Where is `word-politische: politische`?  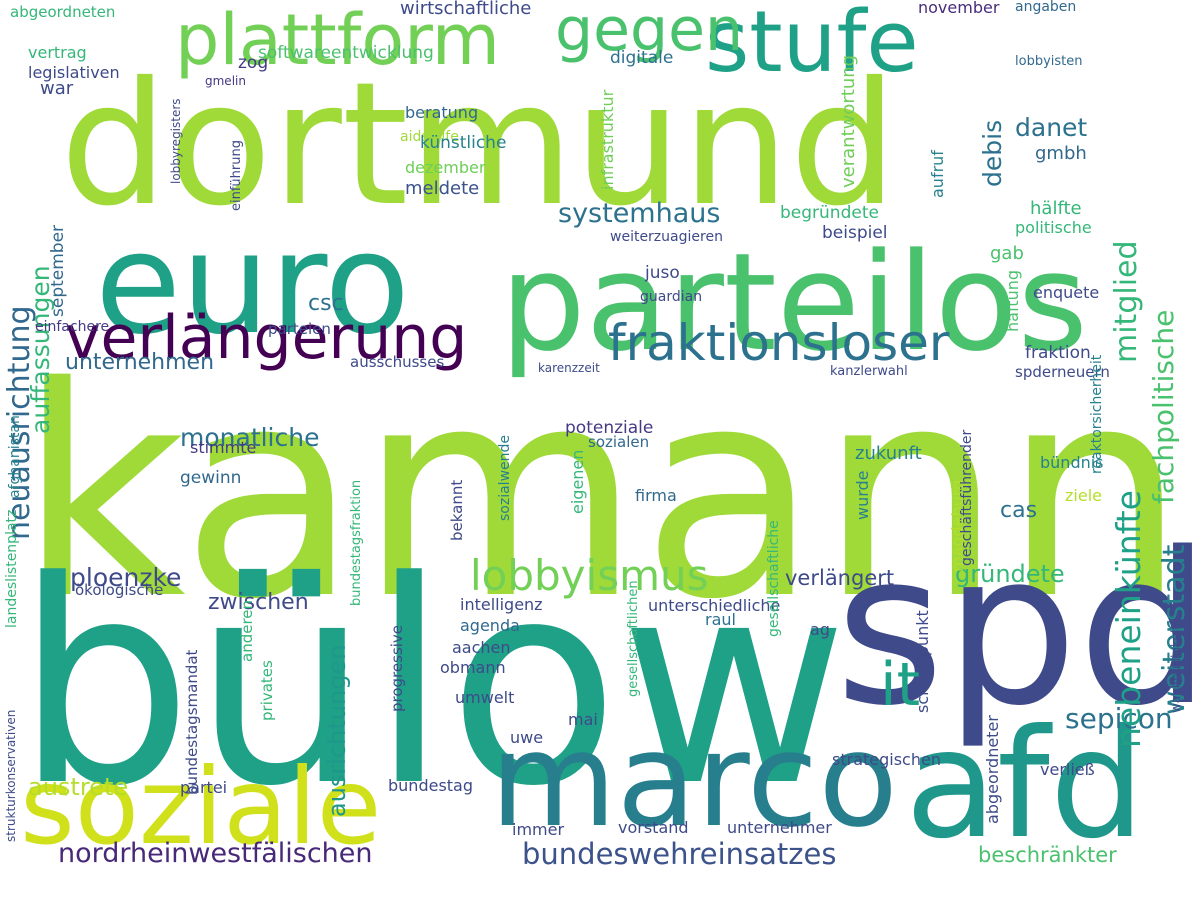
word-politische: politische is located at coordinates (1053, 228).